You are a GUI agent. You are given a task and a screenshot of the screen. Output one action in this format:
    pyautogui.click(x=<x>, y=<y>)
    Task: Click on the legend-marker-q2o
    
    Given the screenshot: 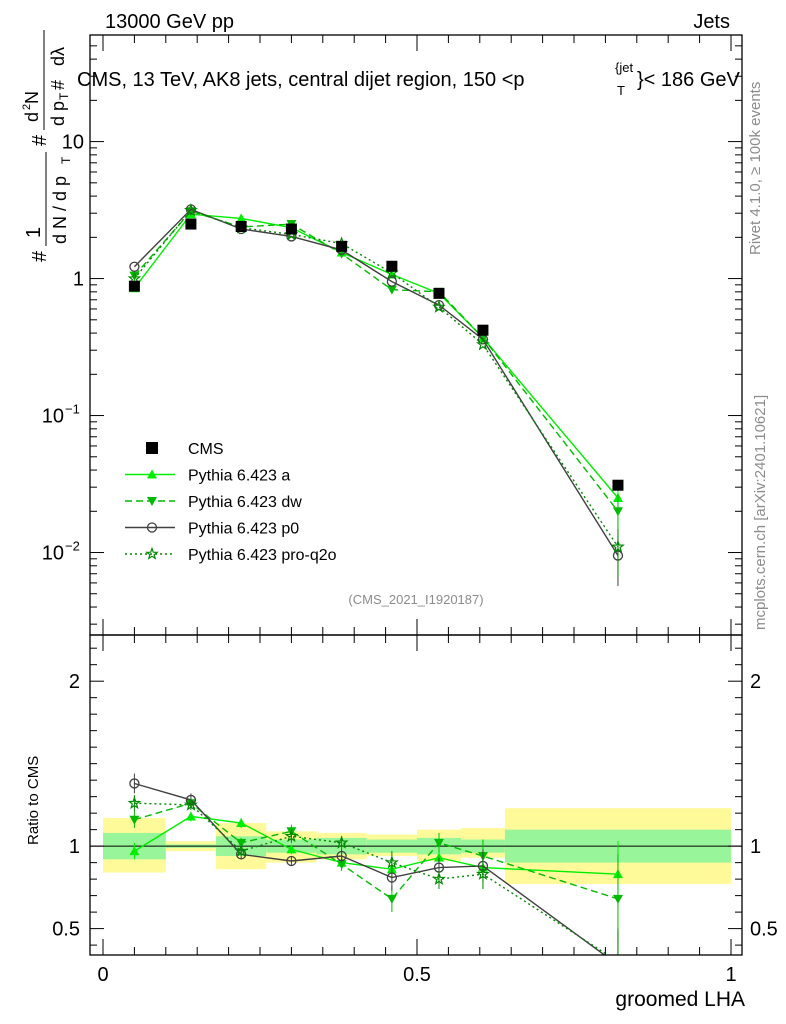 What is the action you would take?
    pyautogui.click(x=152, y=553)
    